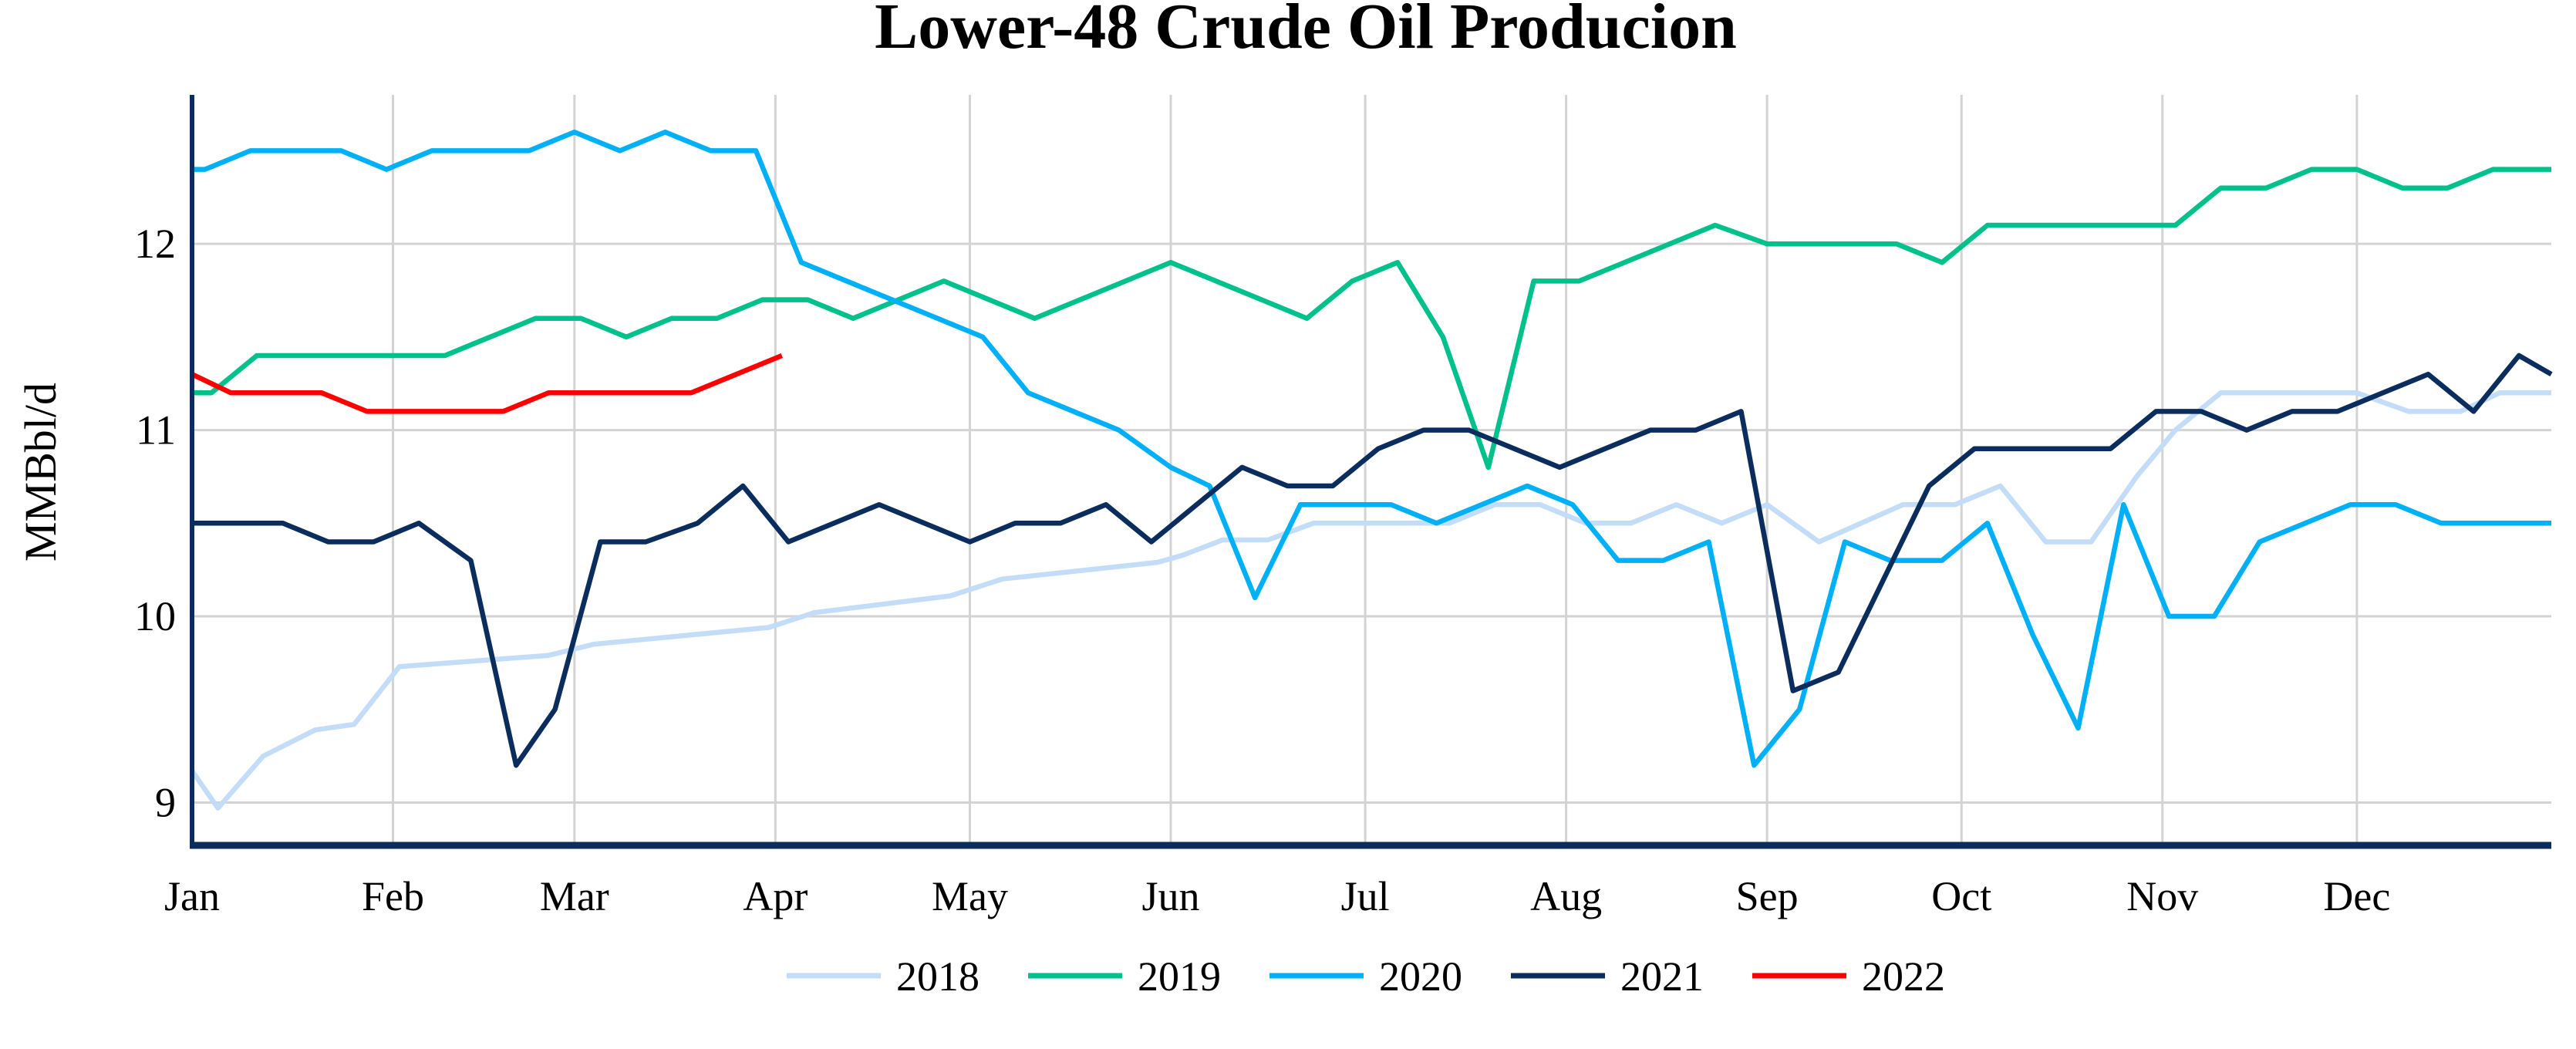 This screenshot has height=1049, width=2576. Describe the element at coordinates (1277, 896) in the screenshot. I see `x-tick-labels: Jan Feb Mar Apr May Jun Jul Aug Sep Oct Nov Dec` at that location.